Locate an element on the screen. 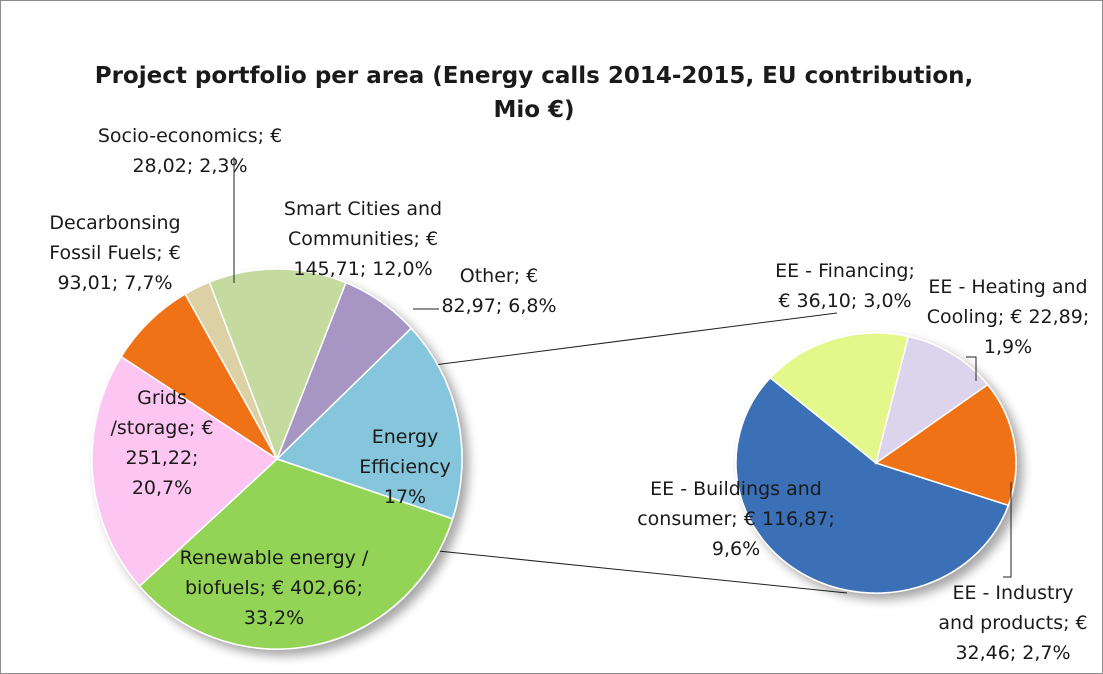 Image resolution: width=1103 pixels, height=674 pixels. slice-ee-heating-and-cooling is located at coordinates (931, 400).